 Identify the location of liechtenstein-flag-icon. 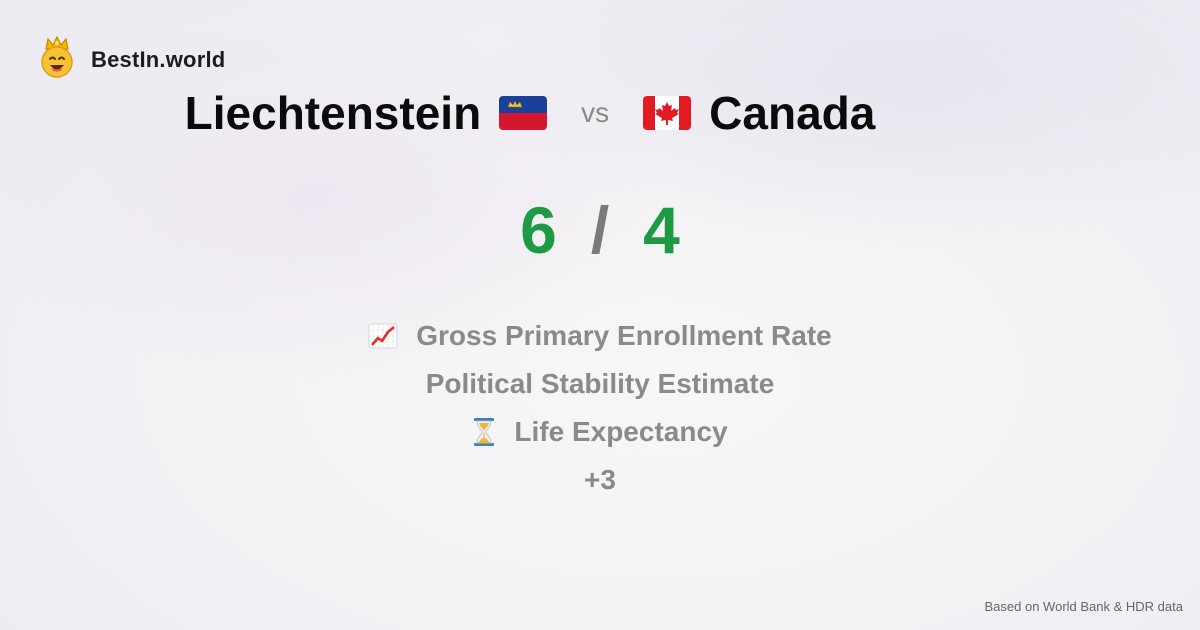
(523, 113).